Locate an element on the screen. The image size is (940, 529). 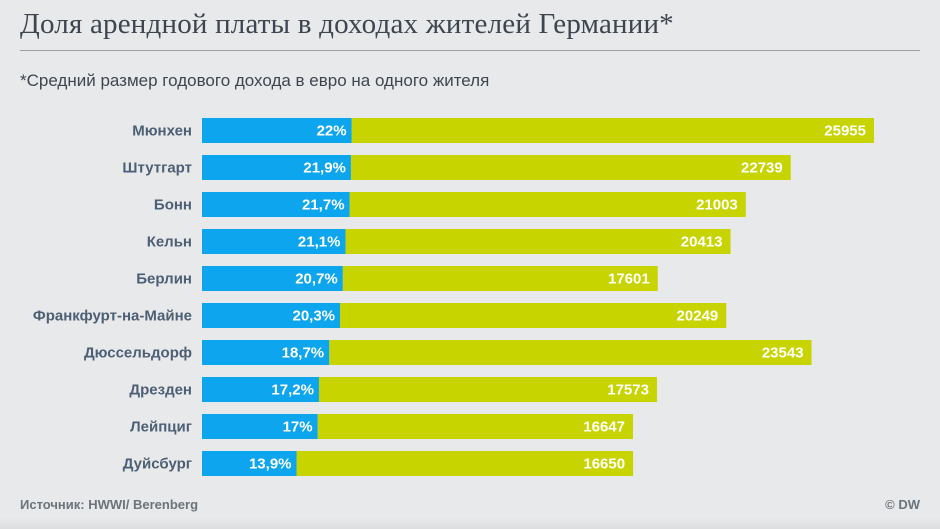
category-label: Лейпциг is located at coordinates (161, 427).